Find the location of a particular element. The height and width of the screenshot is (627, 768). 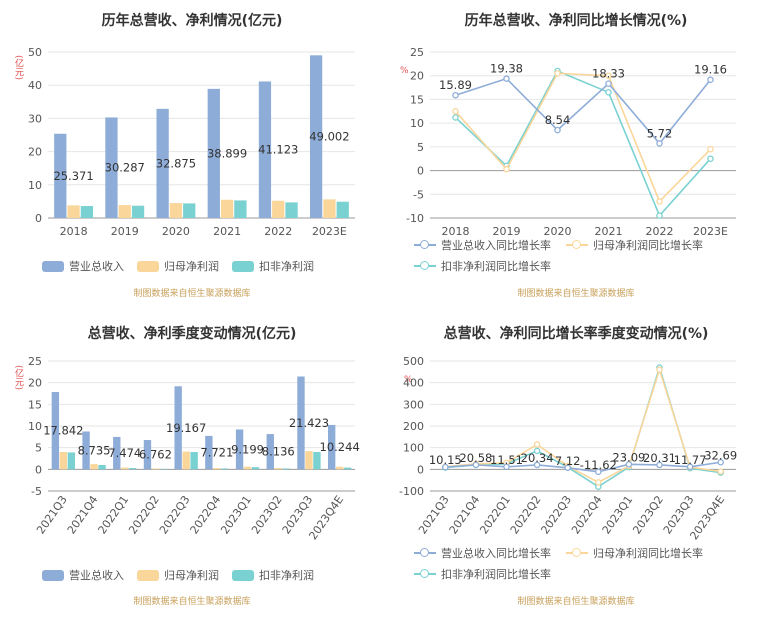

x-tick-label: 2020 is located at coordinates (558, 231).